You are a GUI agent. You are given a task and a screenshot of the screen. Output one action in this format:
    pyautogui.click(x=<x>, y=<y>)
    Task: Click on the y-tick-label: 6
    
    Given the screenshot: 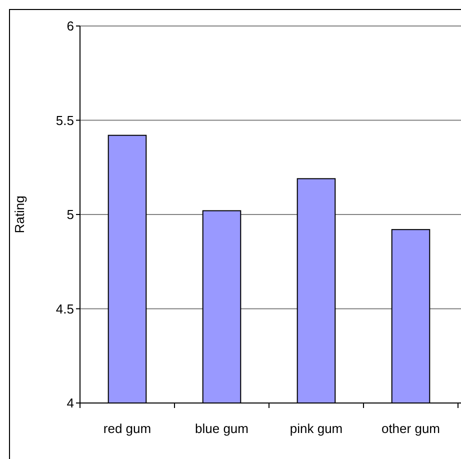 What is the action you would take?
    pyautogui.click(x=70, y=26)
    